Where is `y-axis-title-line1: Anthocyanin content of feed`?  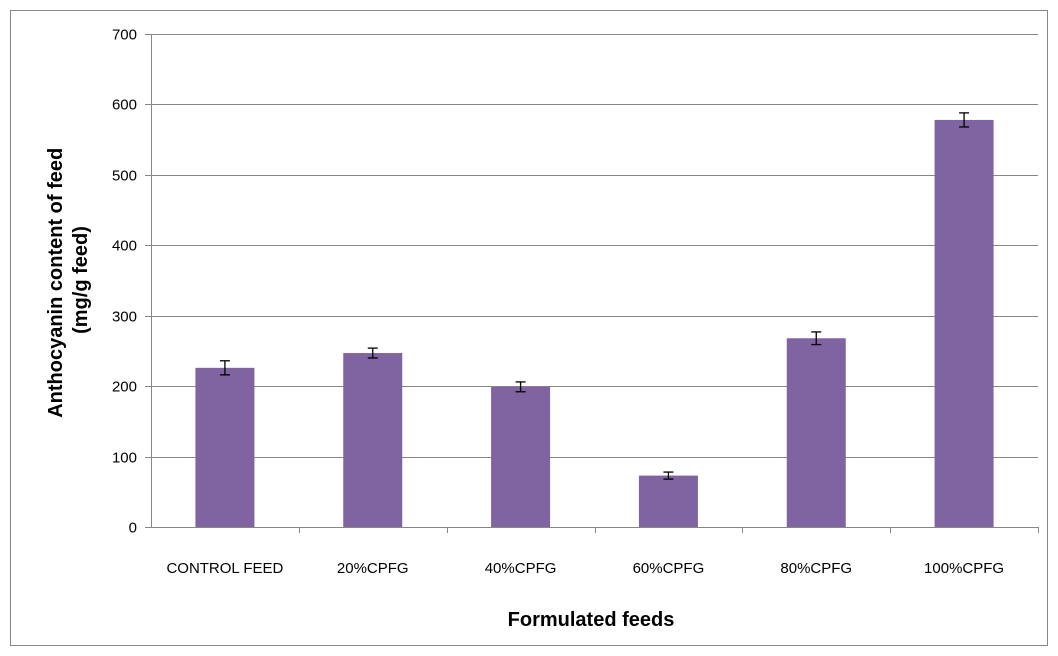 y-axis-title-line1: Anthocyanin content of feed is located at coordinates (56, 283).